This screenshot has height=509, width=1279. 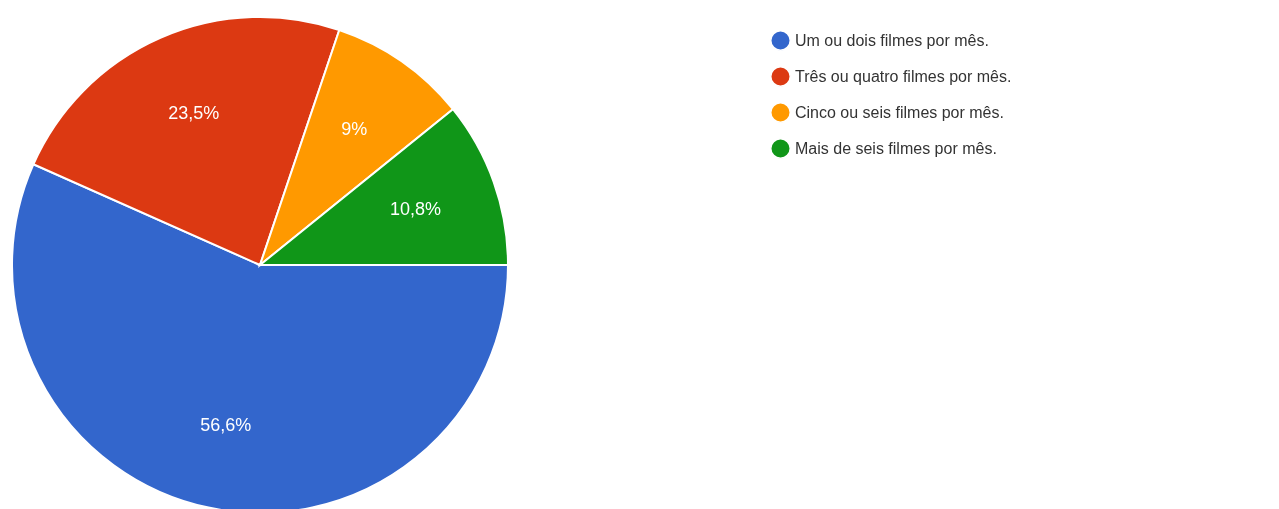 I want to click on legend-label: Cinco ou seis filmes por mês., so click(x=899, y=112).